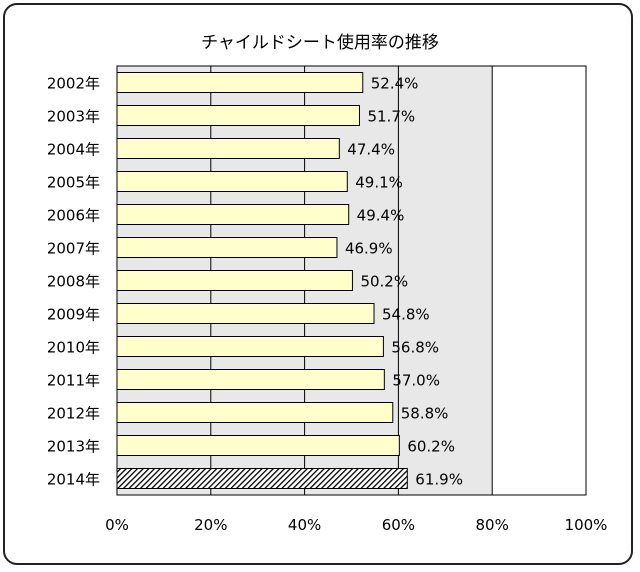 The height and width of the screenshot is (572, 640). What do you see at coordinates (586, 525) in the screenshot?
I see `x-tick-label: 100%` at bounding box center [586, 525].